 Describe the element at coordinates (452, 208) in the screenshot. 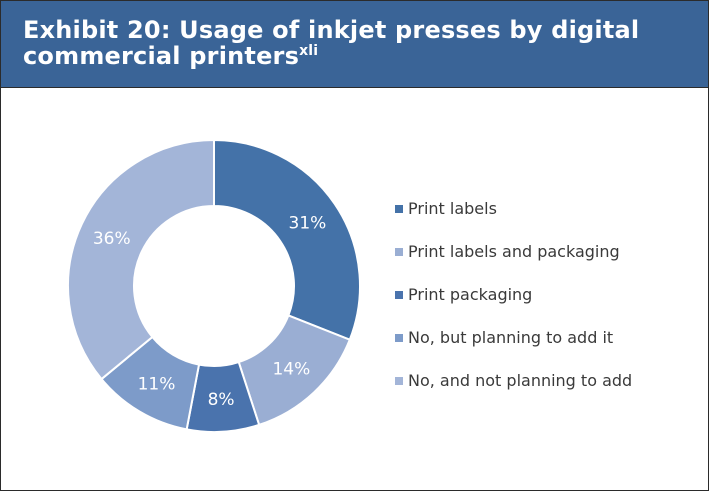

I see `legend-label: Print labels` at that location.